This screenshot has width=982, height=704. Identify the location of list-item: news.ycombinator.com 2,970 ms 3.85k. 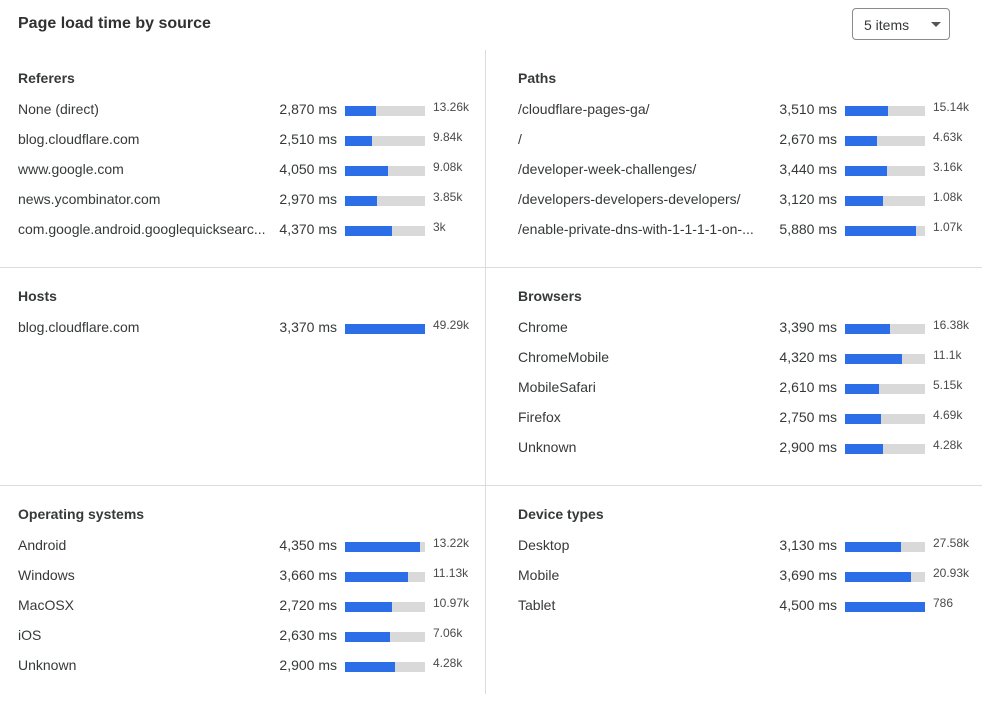
(242, 200).